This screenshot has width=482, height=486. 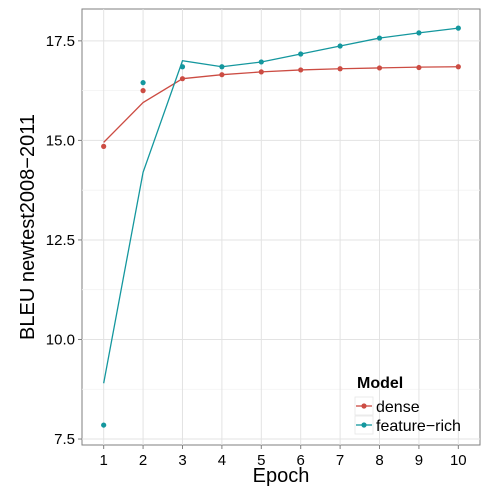 I want to click on legend-title: Model, so click(x=380, y=383).